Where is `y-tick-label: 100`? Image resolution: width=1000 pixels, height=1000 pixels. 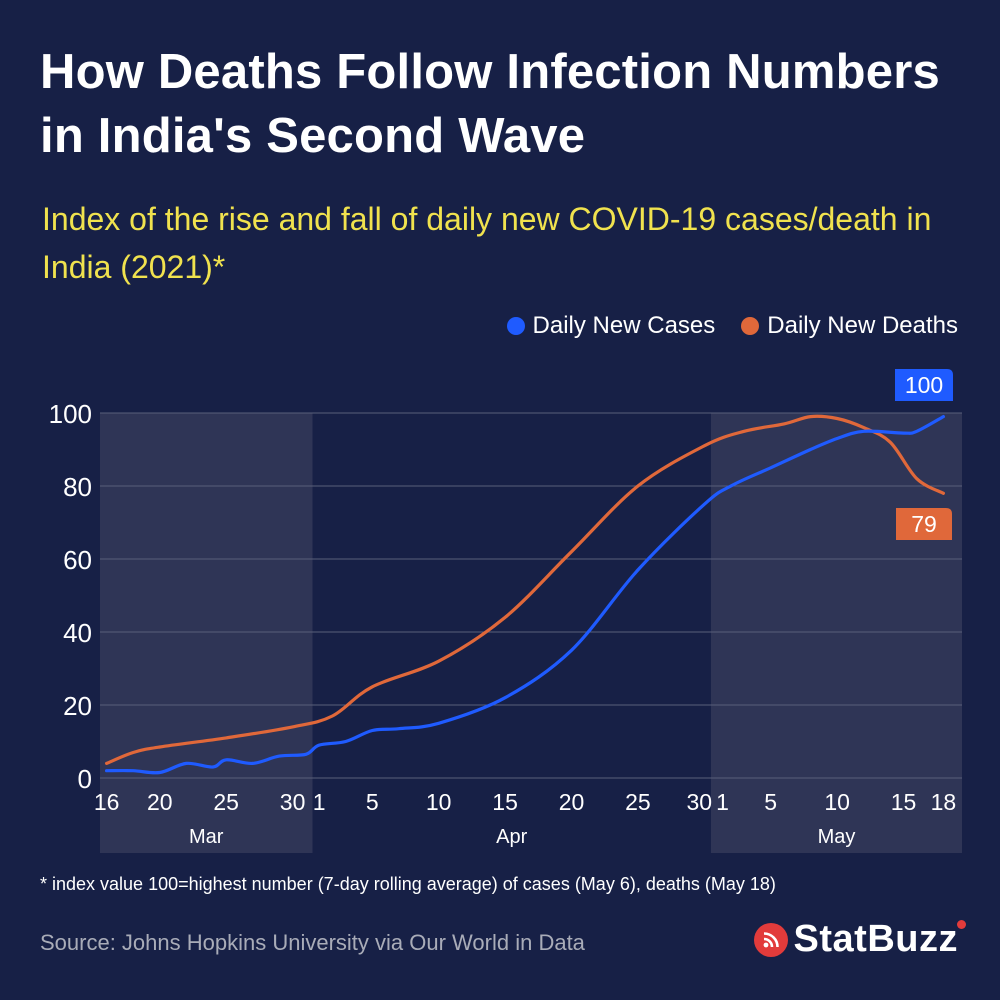 y-tick-label: 100 is located at coordinates (70, 414).